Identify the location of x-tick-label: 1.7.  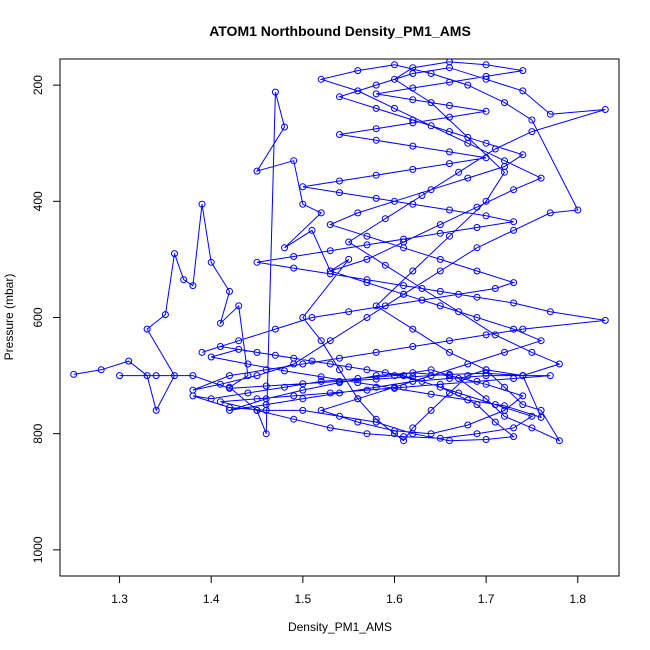
(486, 599).